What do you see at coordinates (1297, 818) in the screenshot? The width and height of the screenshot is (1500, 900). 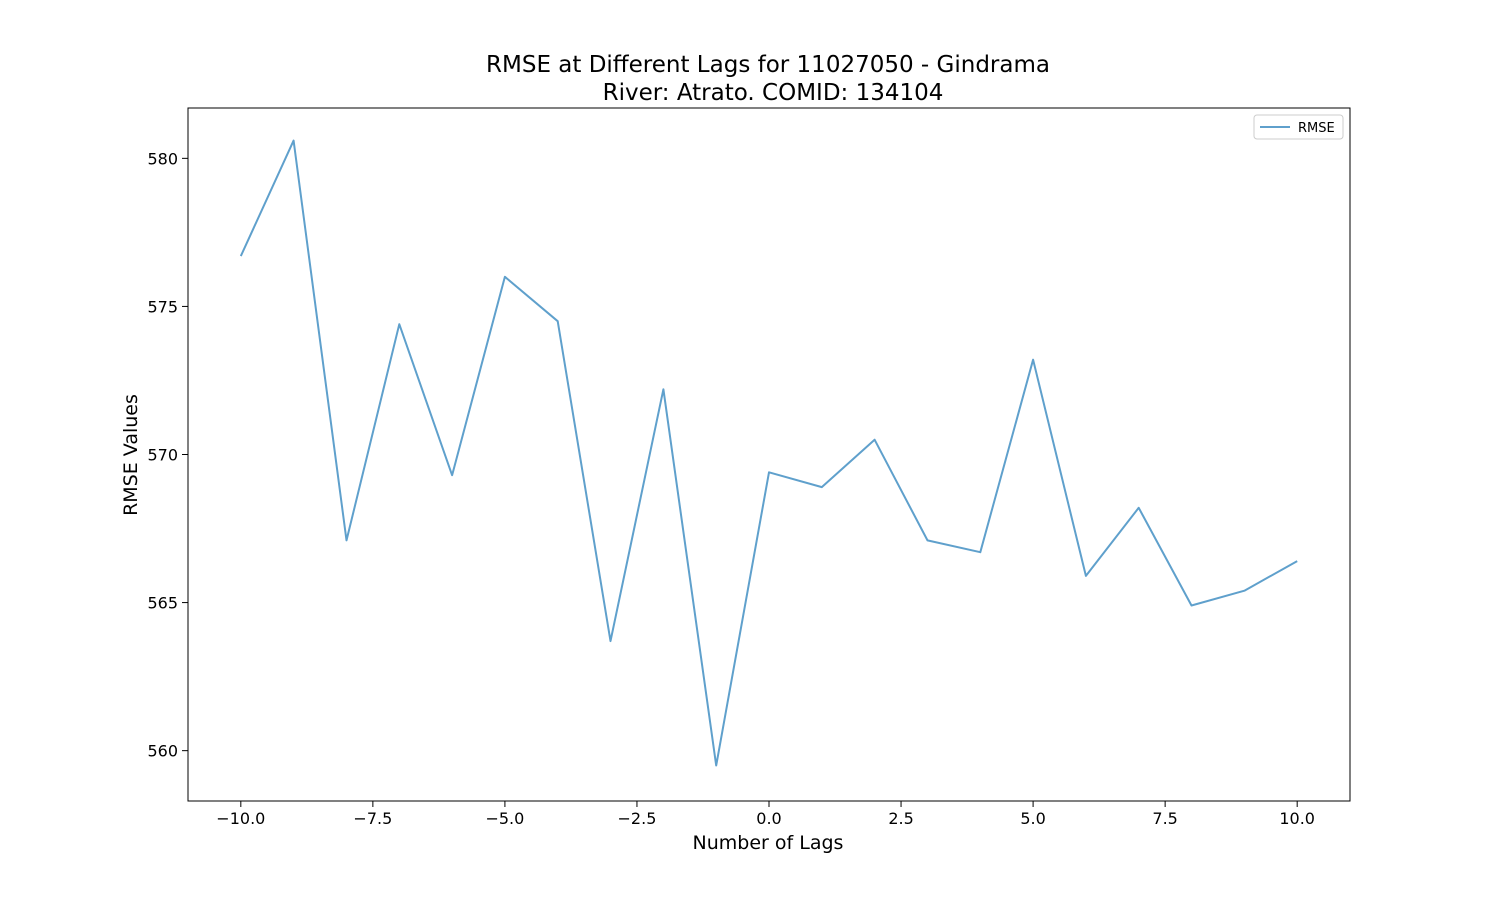 I see `x-tick-label: 10.0` at bounding box center [1297, 818].